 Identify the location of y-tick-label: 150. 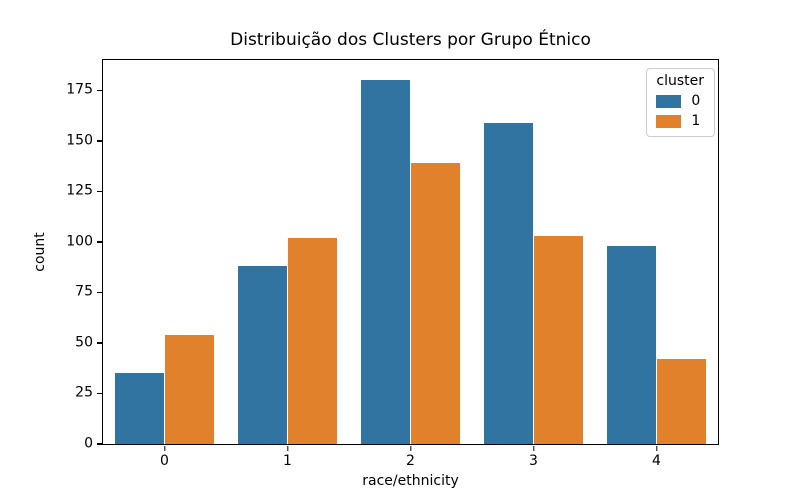
(79, 140).